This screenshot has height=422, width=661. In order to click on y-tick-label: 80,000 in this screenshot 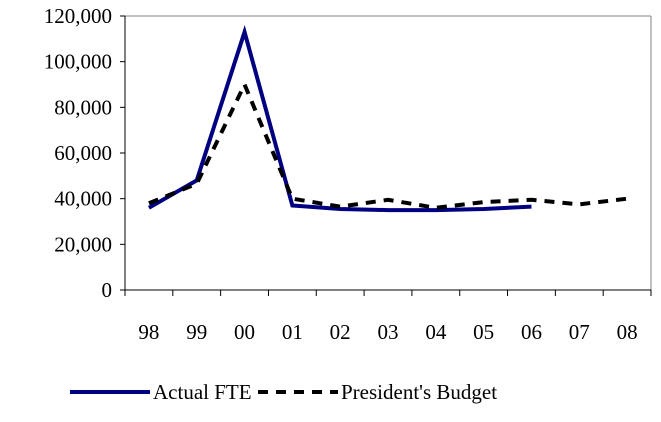, I will do `click(83, 107)`.